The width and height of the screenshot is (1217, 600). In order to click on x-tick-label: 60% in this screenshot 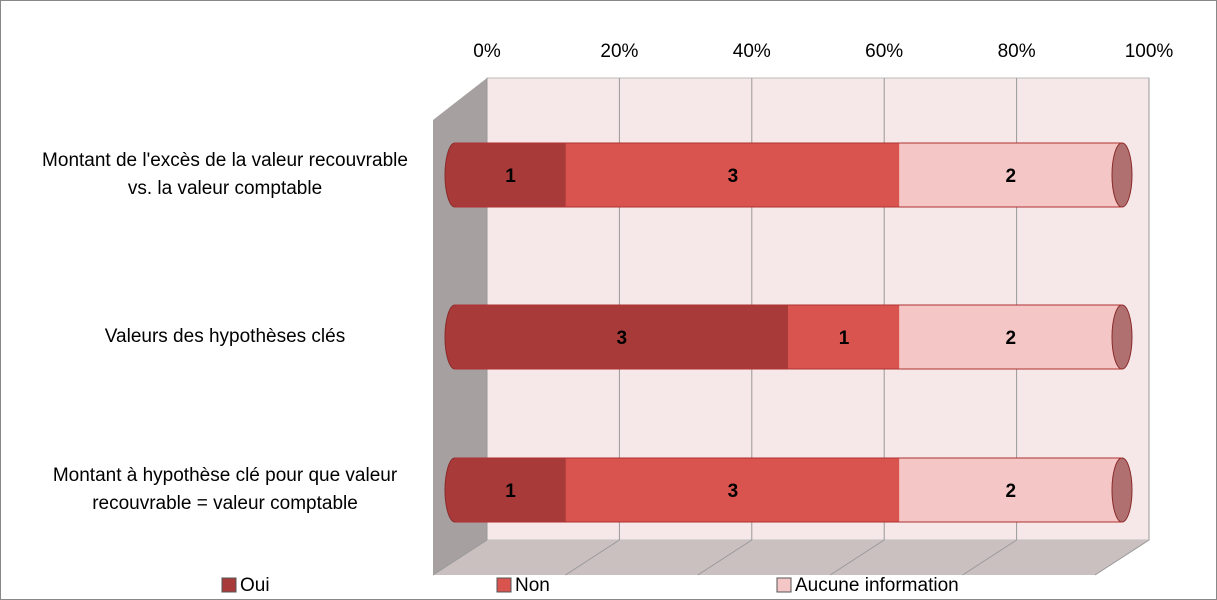, I will do `click(884, 51)`.